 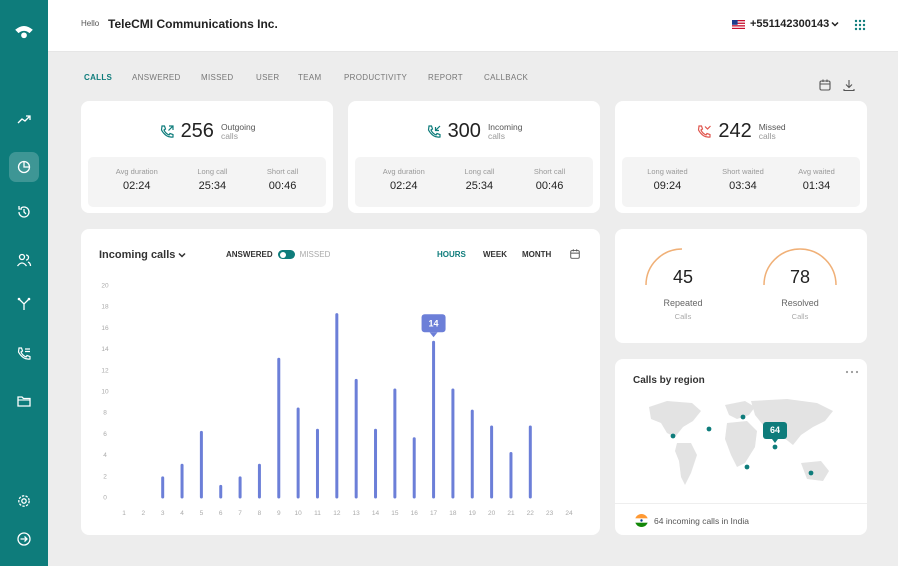 I want to click on range-hours: HOURS, so click(x=451, y=254).